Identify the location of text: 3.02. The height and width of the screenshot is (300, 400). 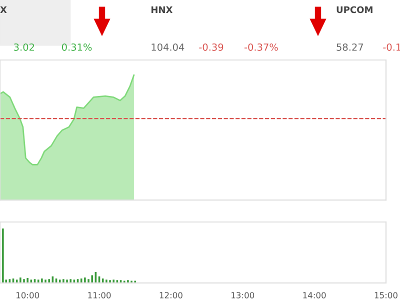
(24, 47).